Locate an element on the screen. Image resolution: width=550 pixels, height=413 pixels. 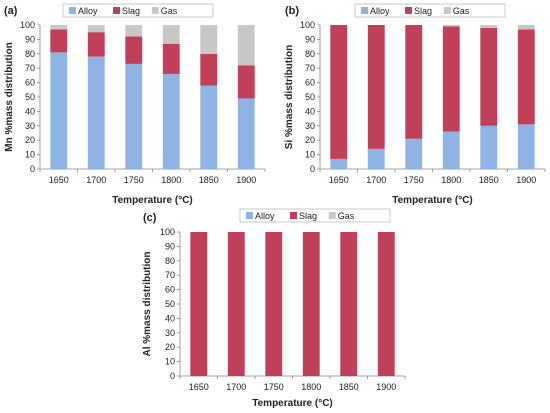
panel-label: (a) is located at coordinates (11, 11).